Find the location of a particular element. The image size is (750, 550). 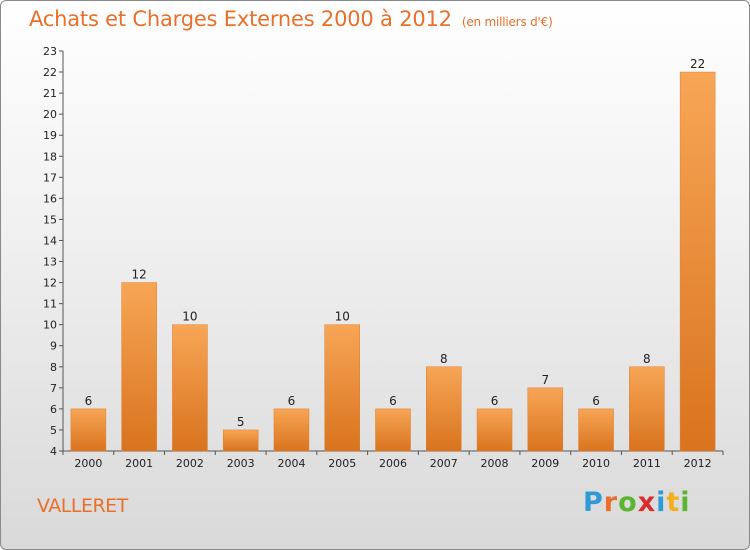

y-tick-label: 12 is located at coordinates (50, 283).